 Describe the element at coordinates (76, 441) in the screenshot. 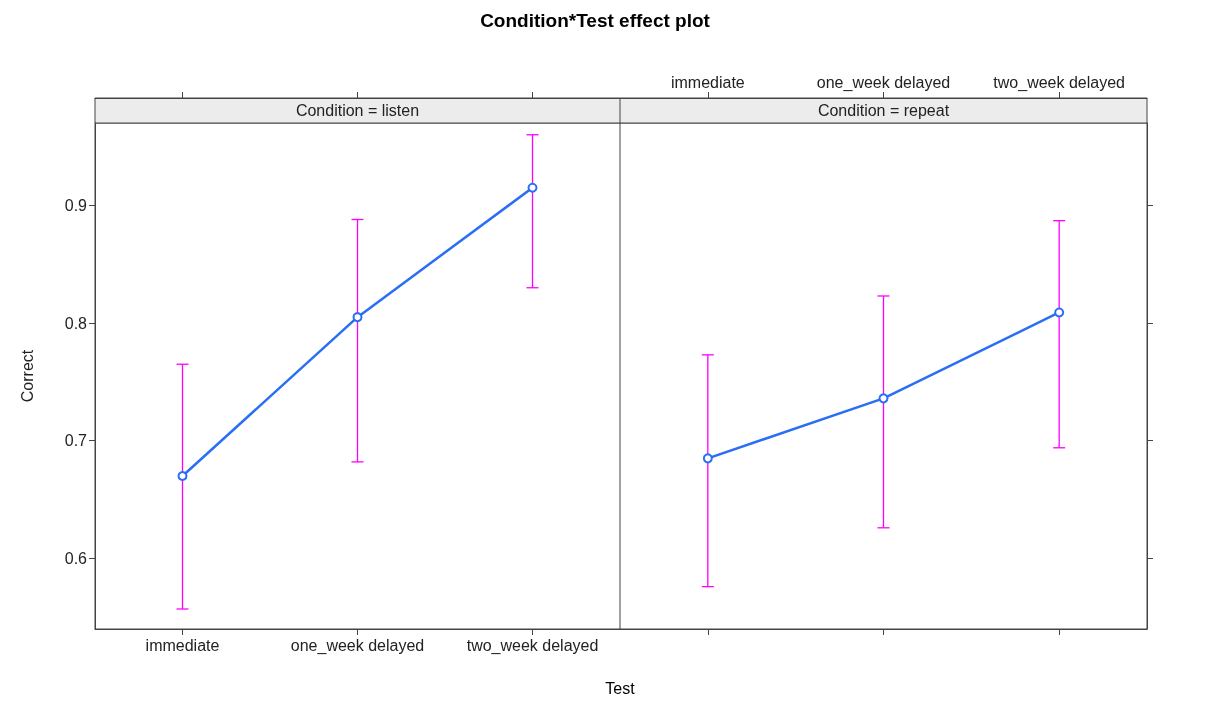

I see `y-tick-label: 0.7` at that location.